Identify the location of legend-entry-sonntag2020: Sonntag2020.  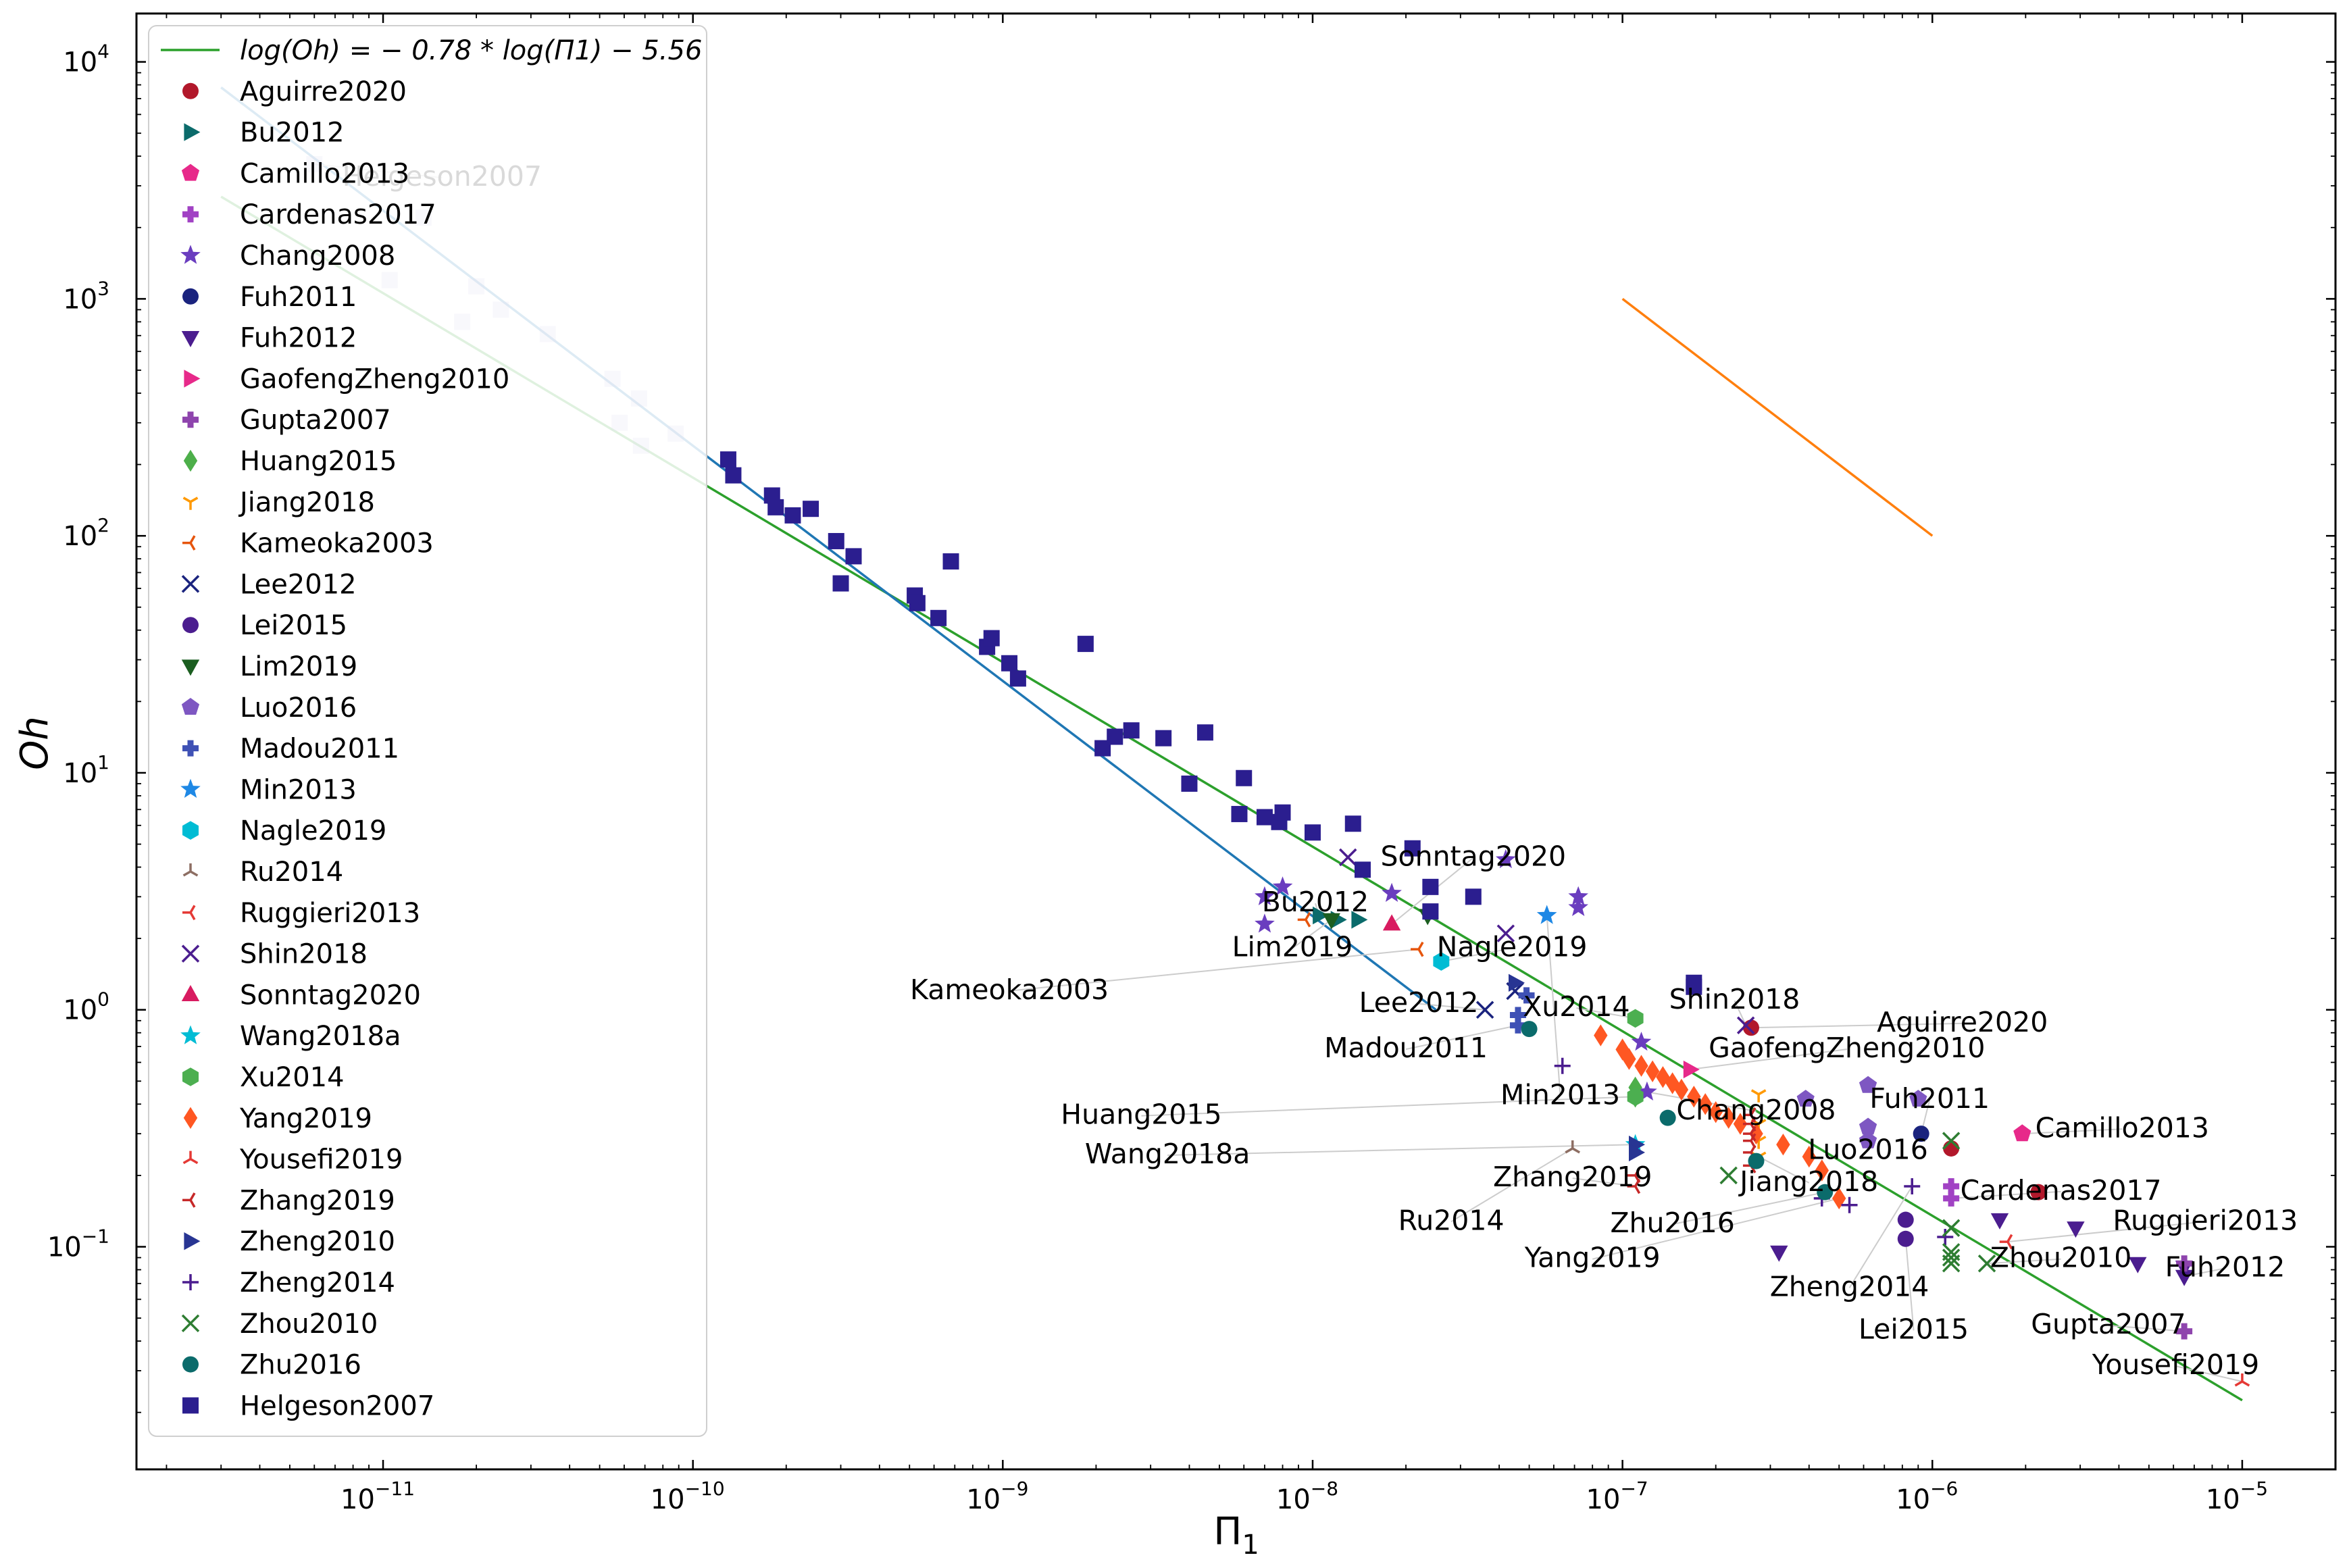
(301, 995).